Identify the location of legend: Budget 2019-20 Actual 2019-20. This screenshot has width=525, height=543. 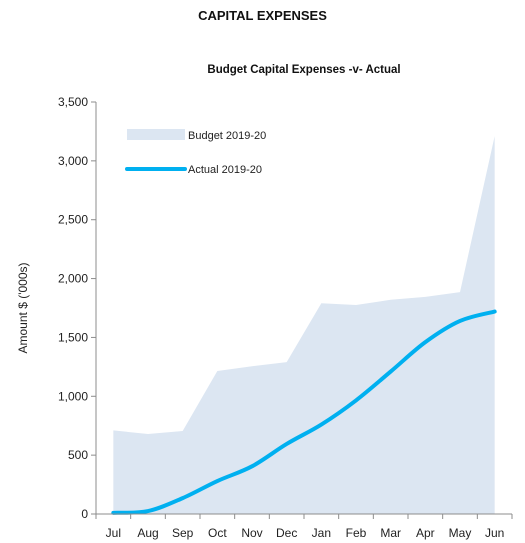
(195, 152).